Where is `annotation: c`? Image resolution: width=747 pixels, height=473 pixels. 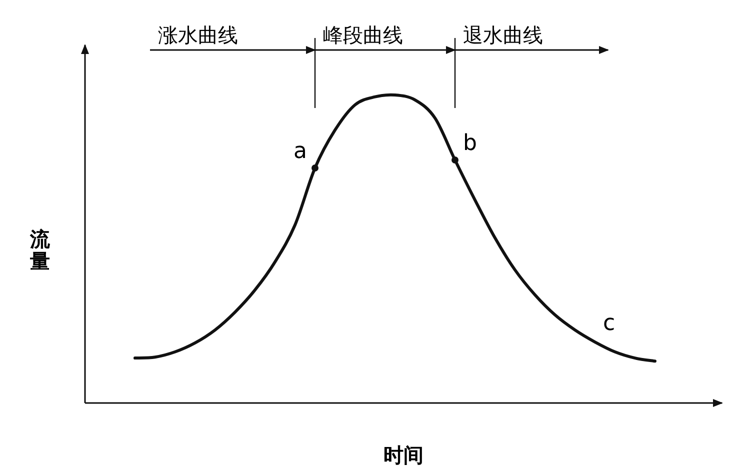 annotation: c is located at coordinates (609, 323).